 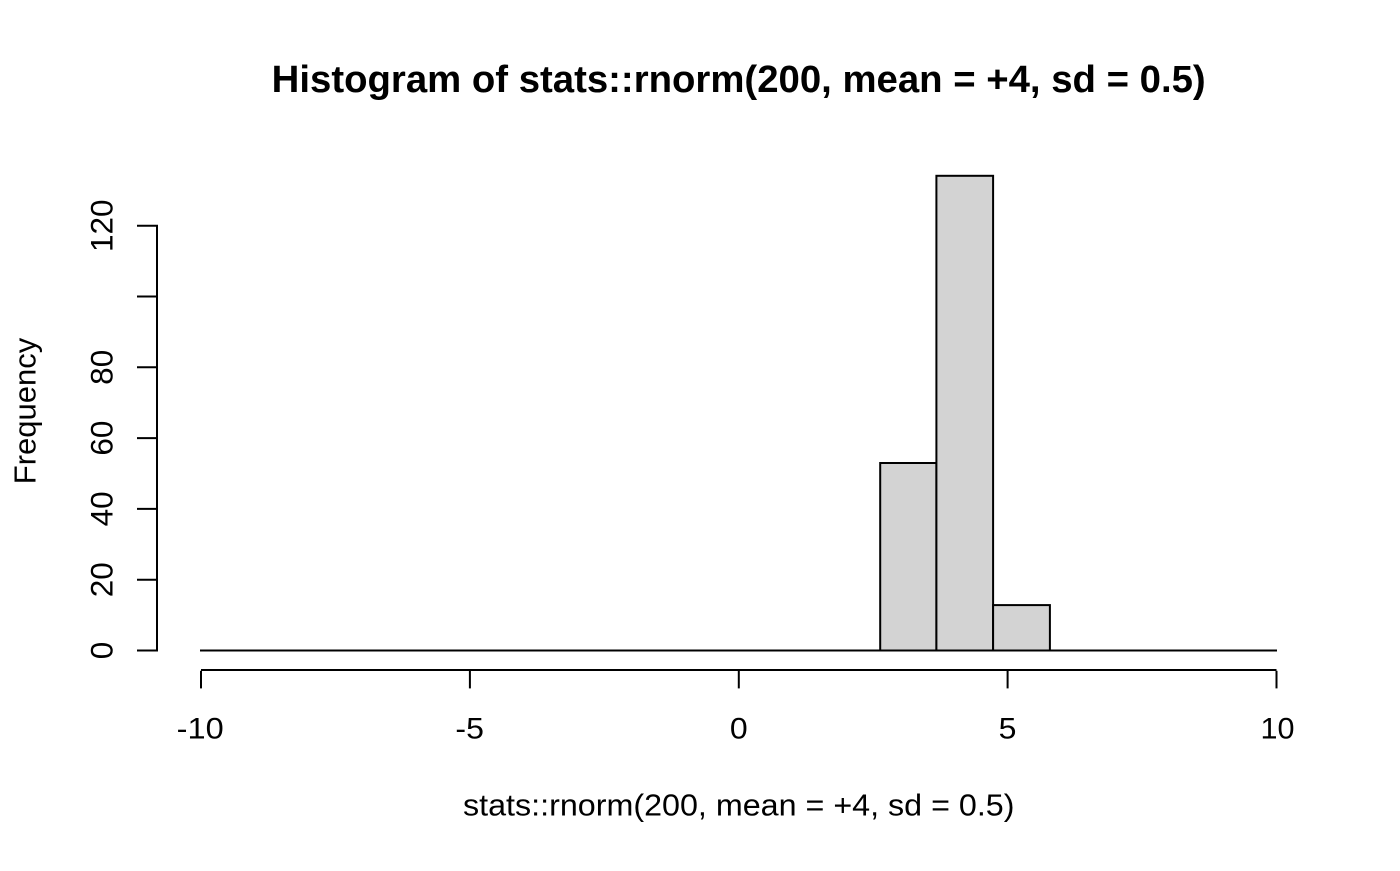 What do you see at coordinates (200, 729) in the screenshot?
I see `svg-text: -10` at bounding box center [200, 729].